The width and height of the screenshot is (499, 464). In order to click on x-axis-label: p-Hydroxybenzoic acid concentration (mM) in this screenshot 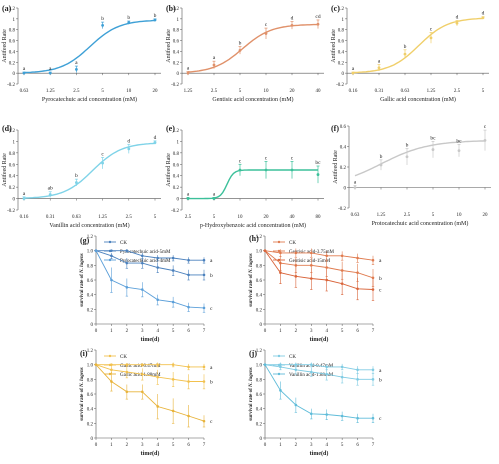, I will do `click(253, 225)`.